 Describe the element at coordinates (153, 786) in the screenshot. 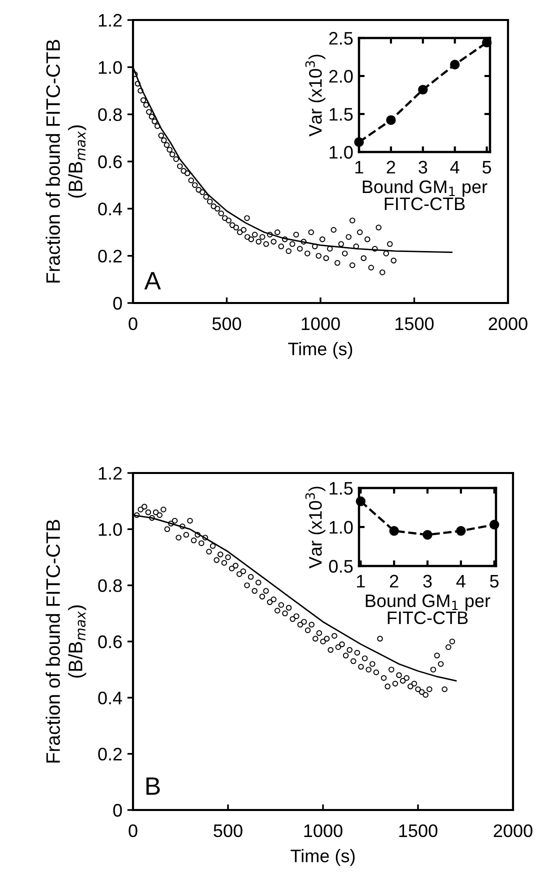

I see `annotation: B` at that location.